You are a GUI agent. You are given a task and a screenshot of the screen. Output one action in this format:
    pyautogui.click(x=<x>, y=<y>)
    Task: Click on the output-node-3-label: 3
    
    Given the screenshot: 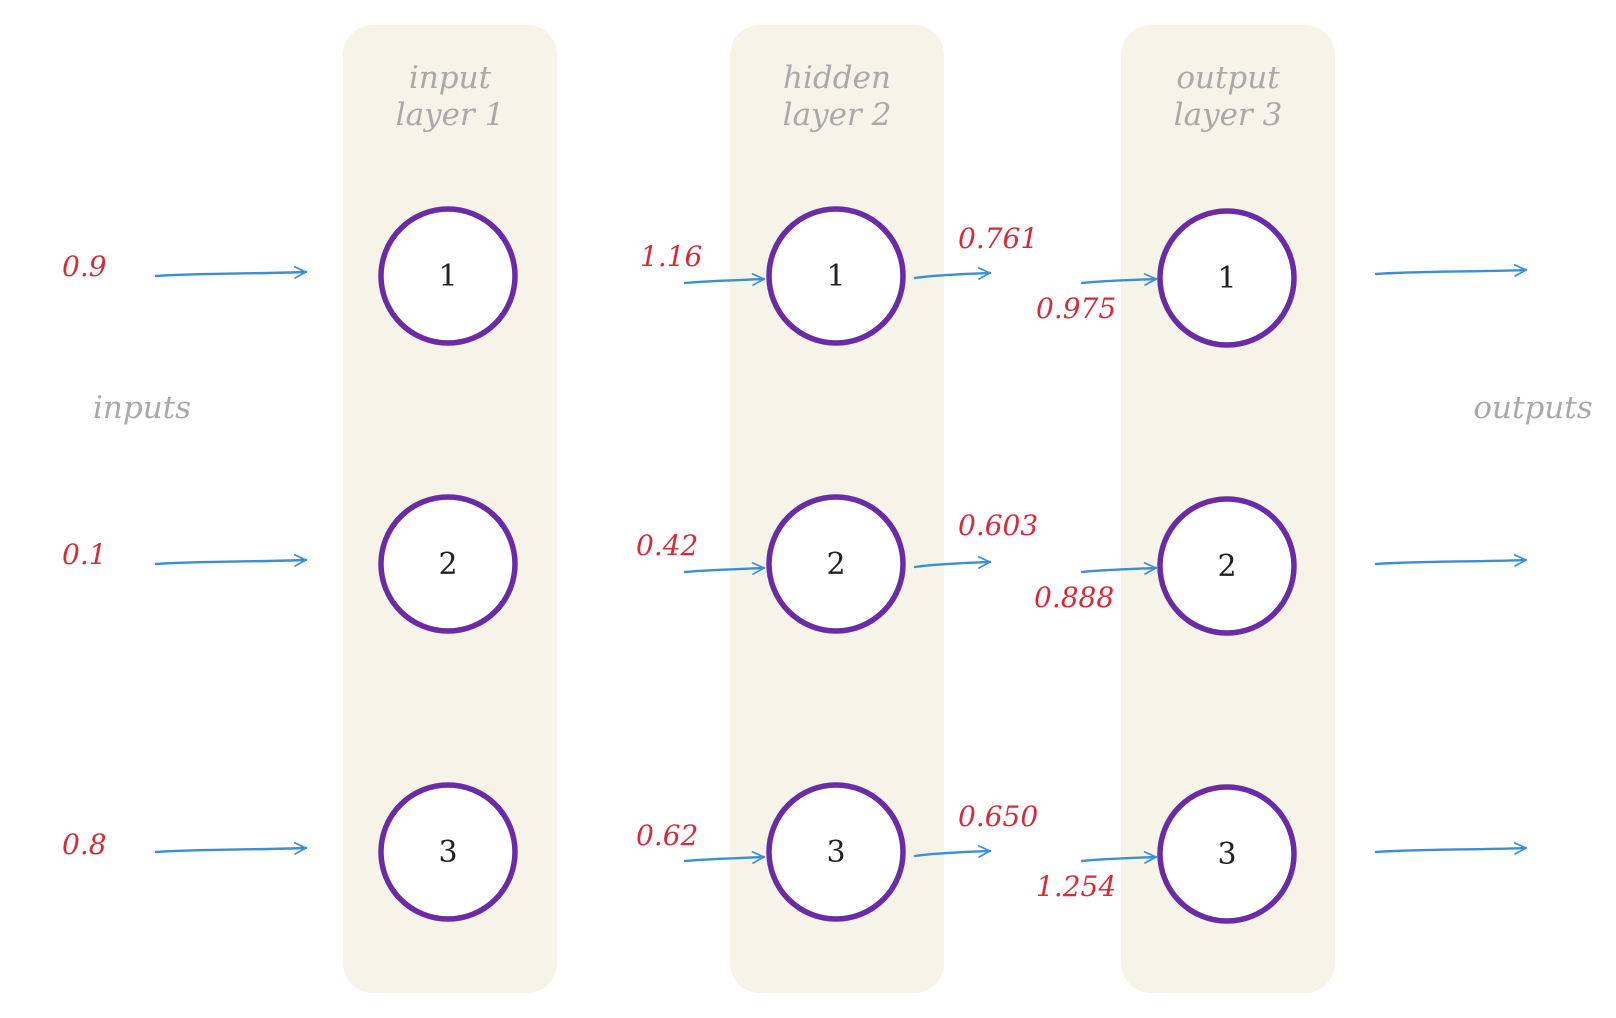 What is the action you would take?
    pyautogui.click(x=1226, y=854)
    